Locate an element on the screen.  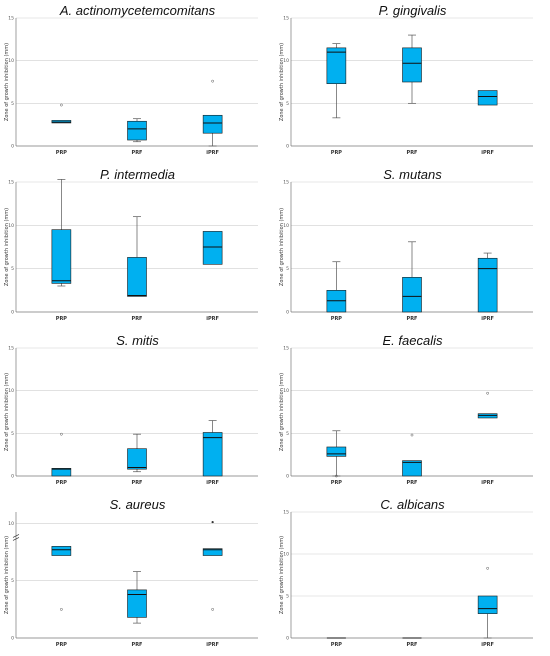
panel-title: P. intermedia is located at coordinates (137, 174).